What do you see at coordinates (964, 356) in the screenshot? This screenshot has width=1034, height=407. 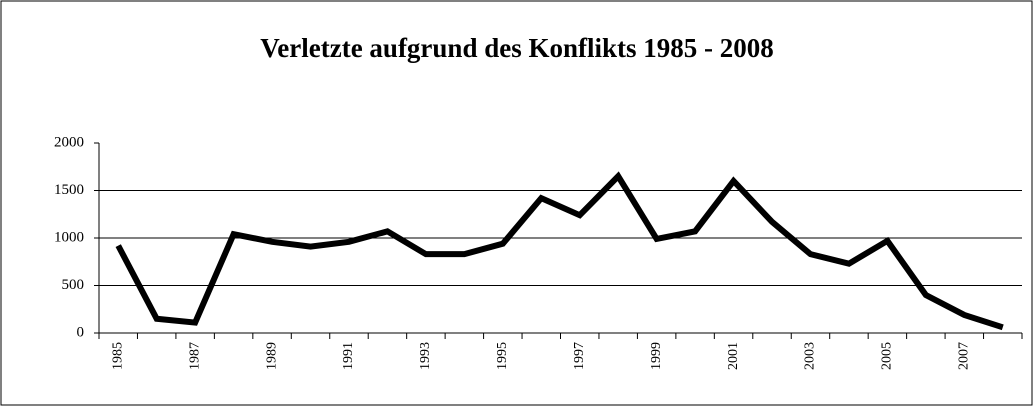 I see `x-tick-label: 2007` at bounding box center [964, 356].